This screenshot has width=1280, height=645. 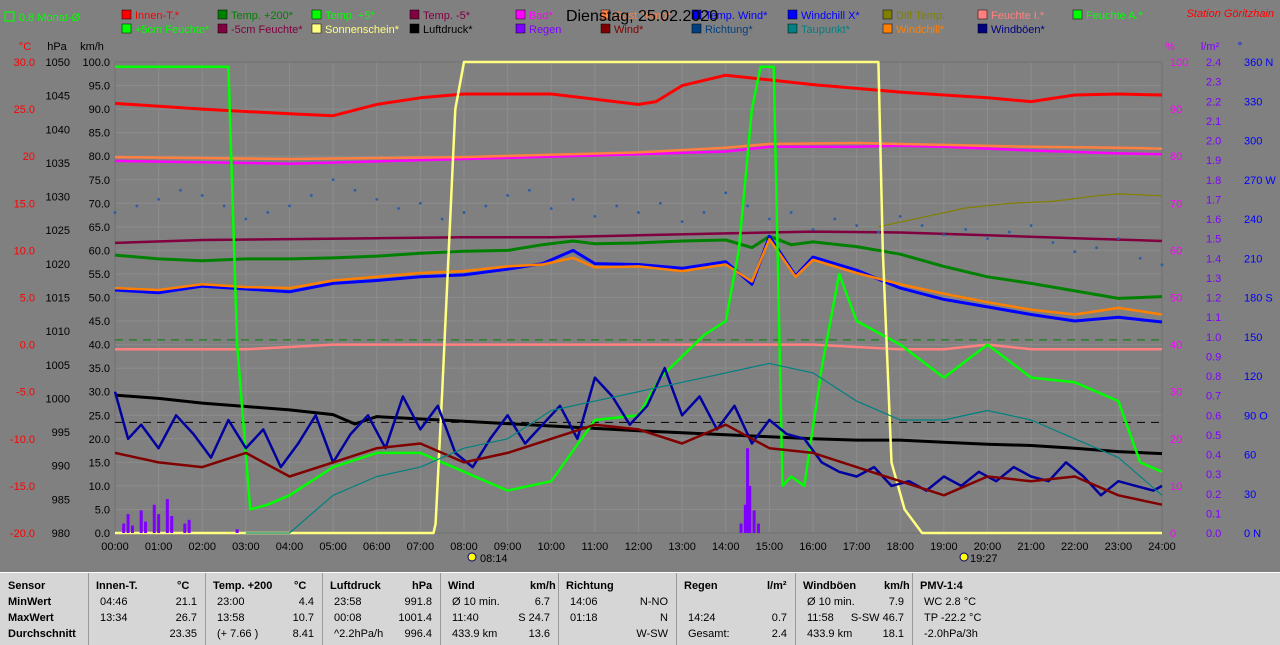 What do you see at coordinates (551, 547) in the screenshot?
I see `x-tick-label: 10:00` at bounding box center [551, 547].